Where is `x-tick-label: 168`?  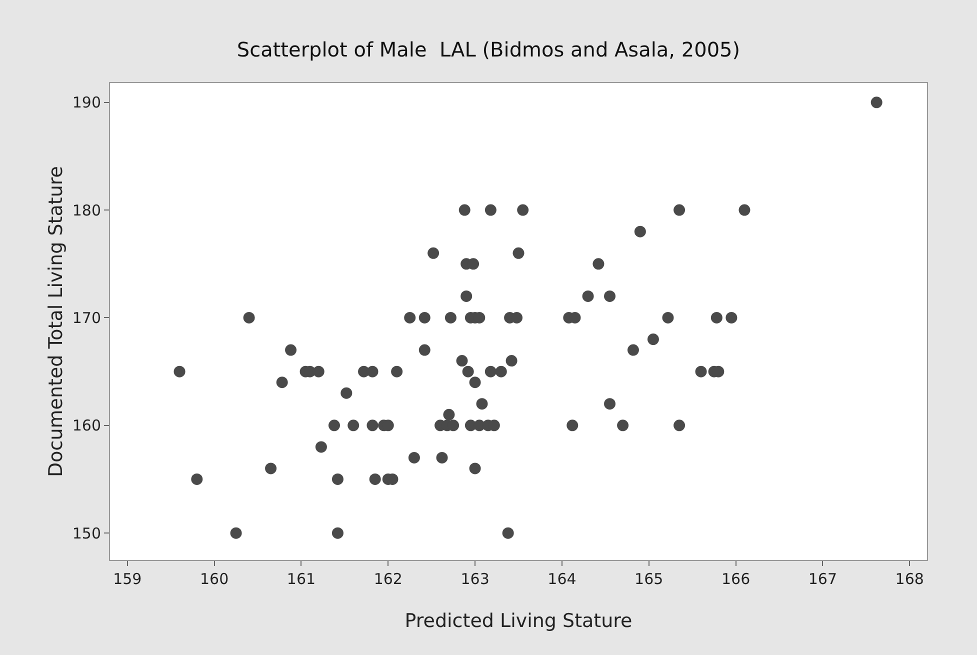
x-tick-label: 168 is located at coordinates (909, 579).